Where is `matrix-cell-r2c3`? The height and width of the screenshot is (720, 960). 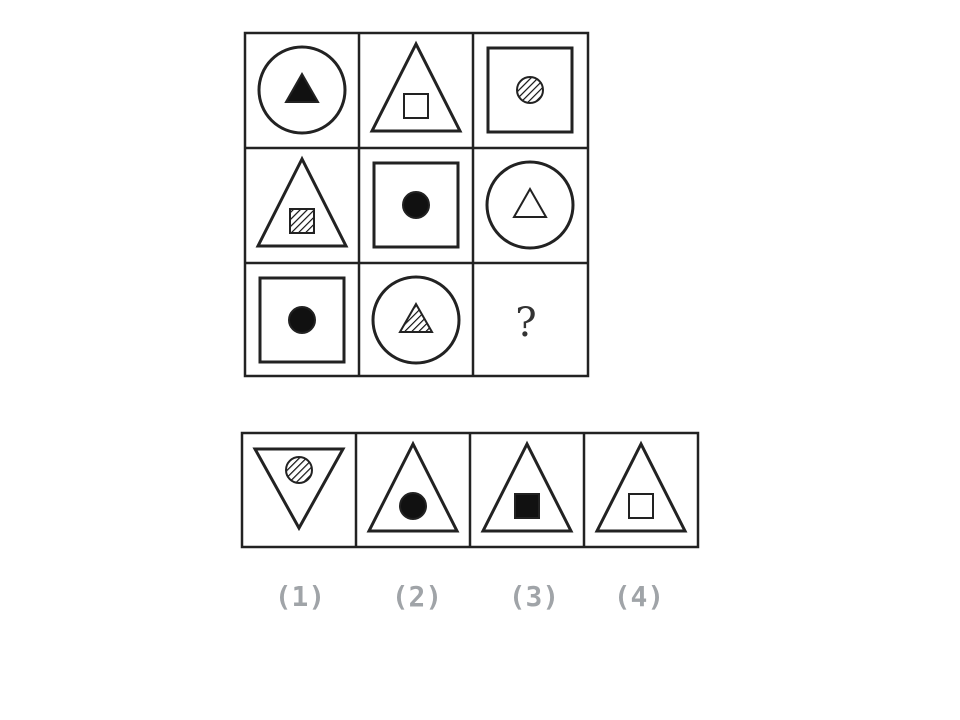
matrix-cell-r2c3 is located at coordinates (530, 205).